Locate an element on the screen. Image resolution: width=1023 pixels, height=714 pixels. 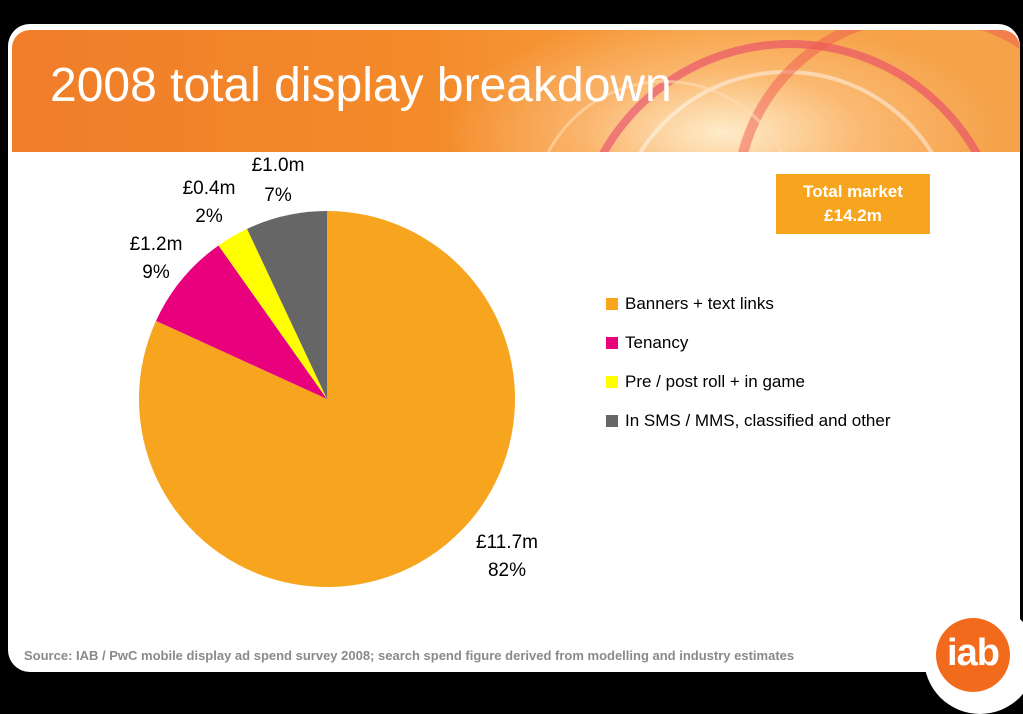
pie-slice-tenancy is located at coordinates (241, 322).